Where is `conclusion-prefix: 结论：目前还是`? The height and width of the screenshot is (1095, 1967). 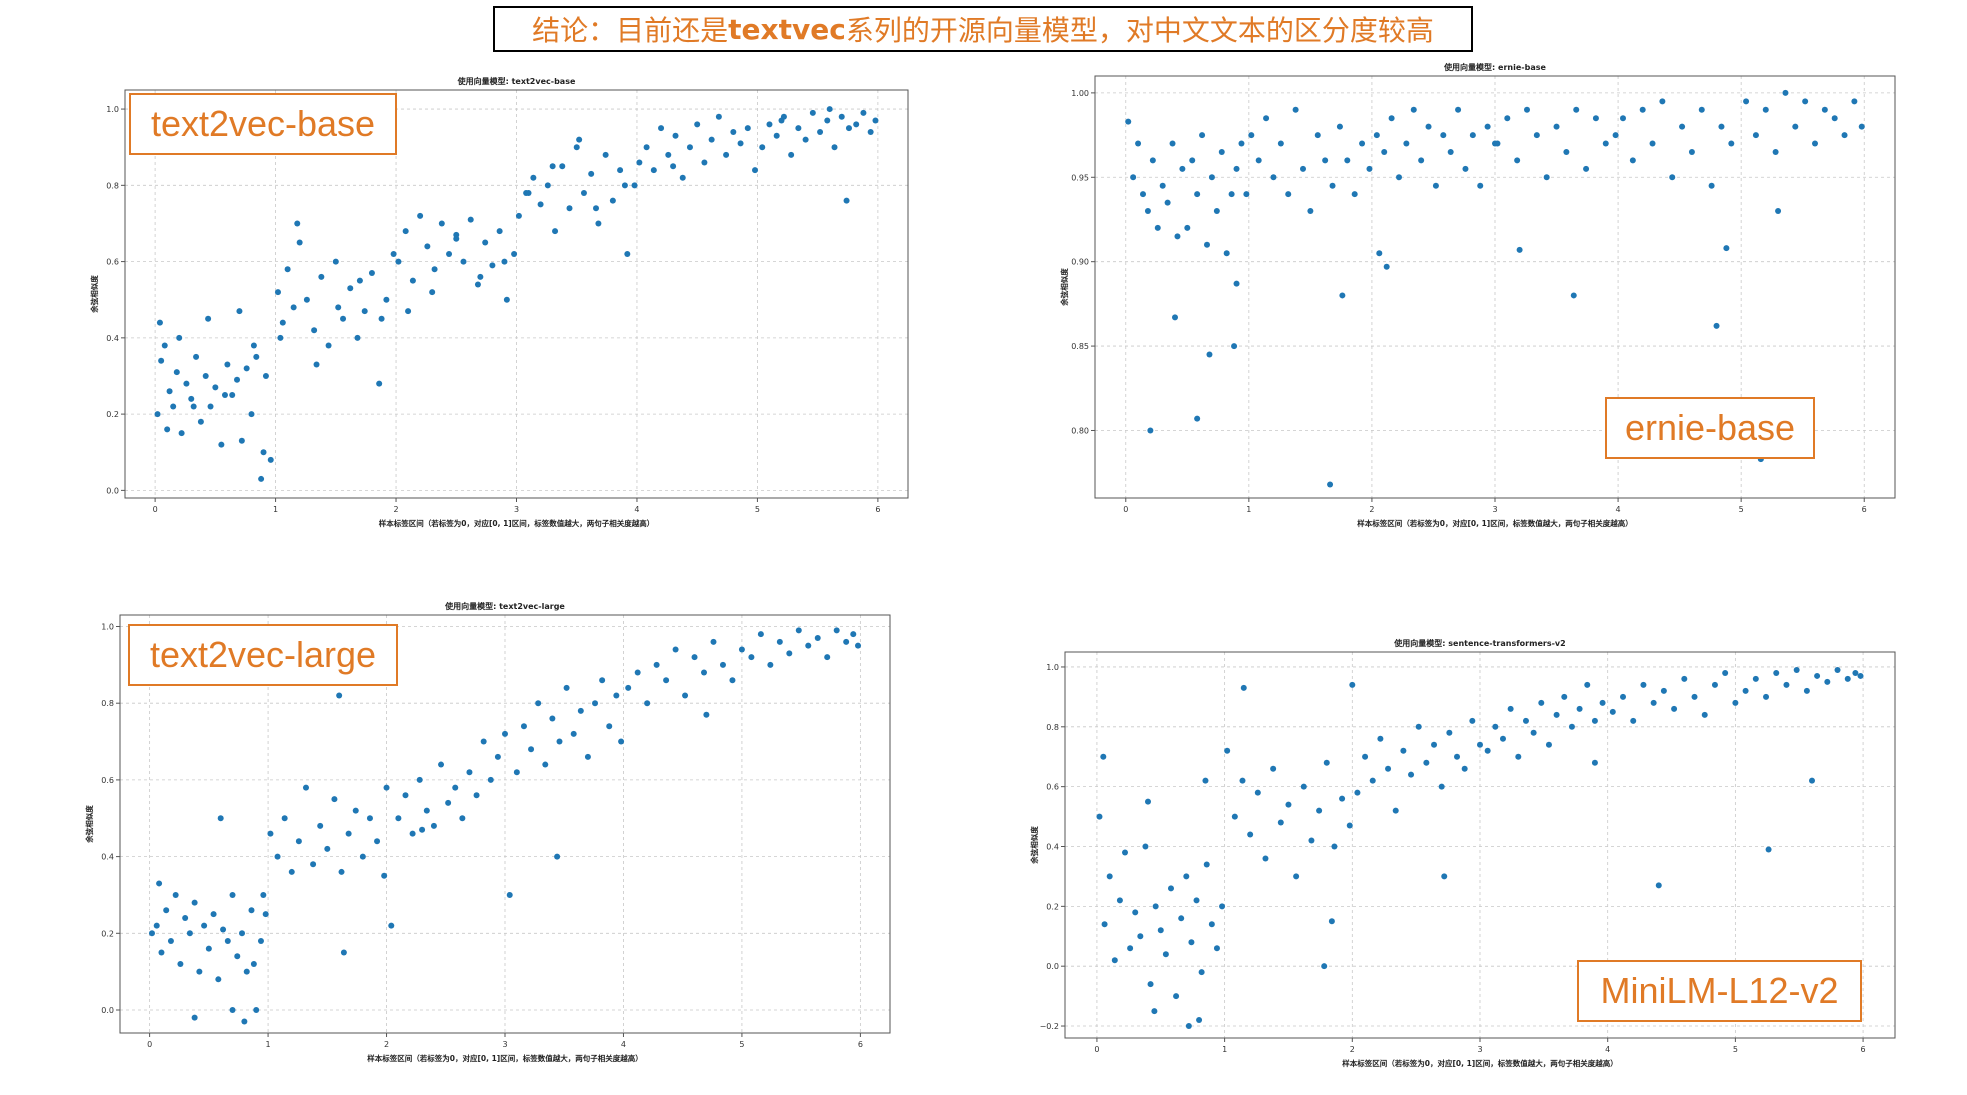
conclusion-prefix: 结论：目前还是 is located at coordinates (630, 30).